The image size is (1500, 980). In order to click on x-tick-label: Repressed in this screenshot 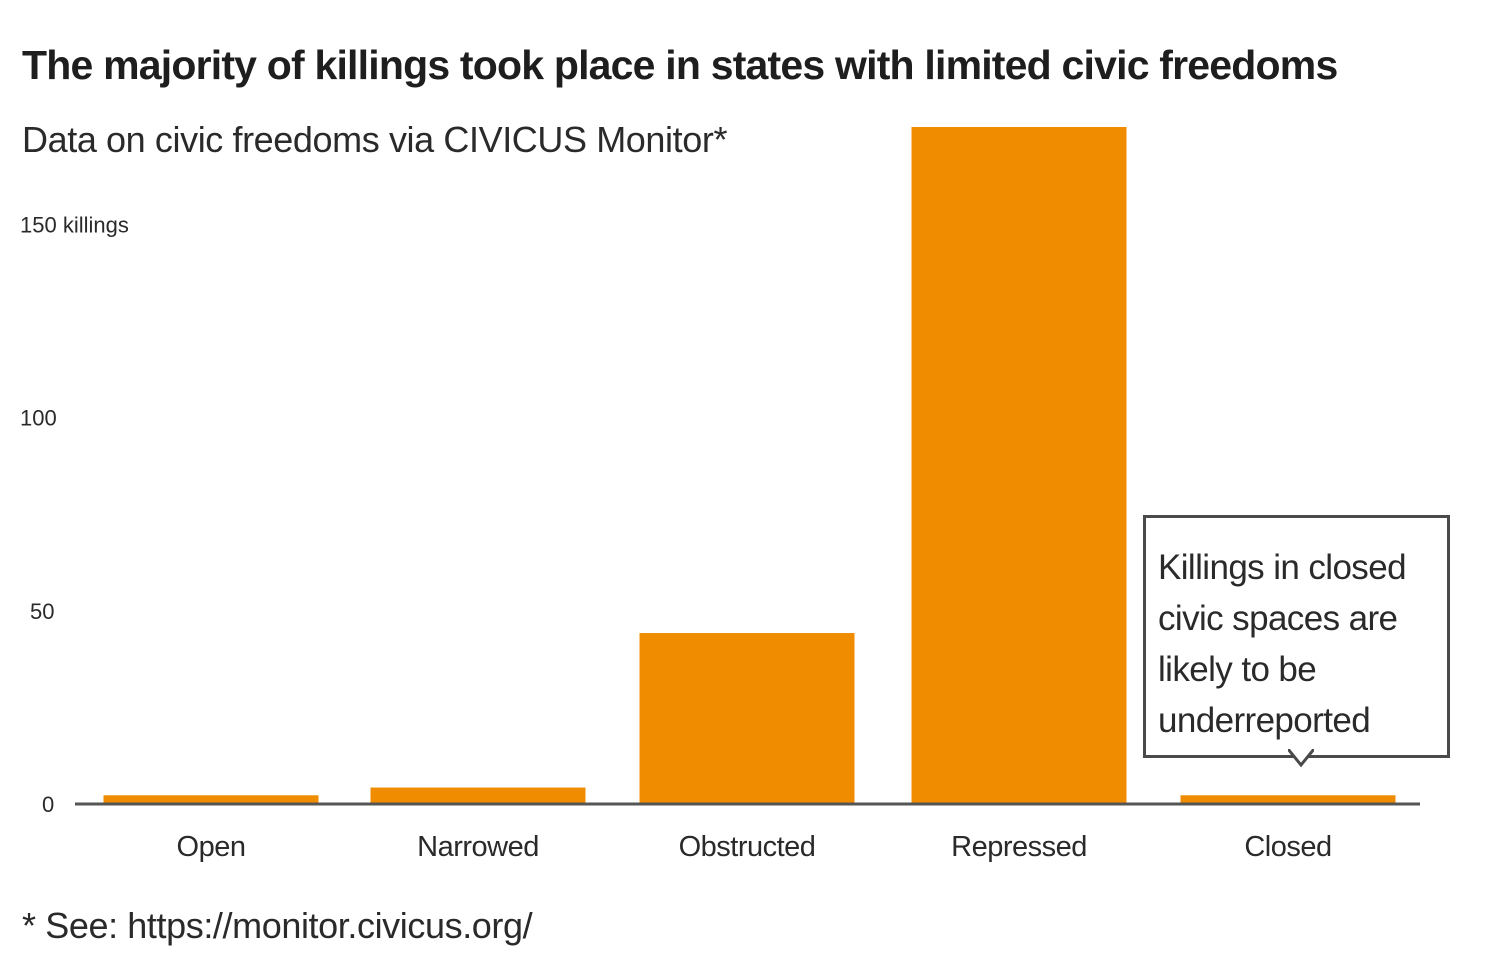, I will do `click(1019, 847)`.